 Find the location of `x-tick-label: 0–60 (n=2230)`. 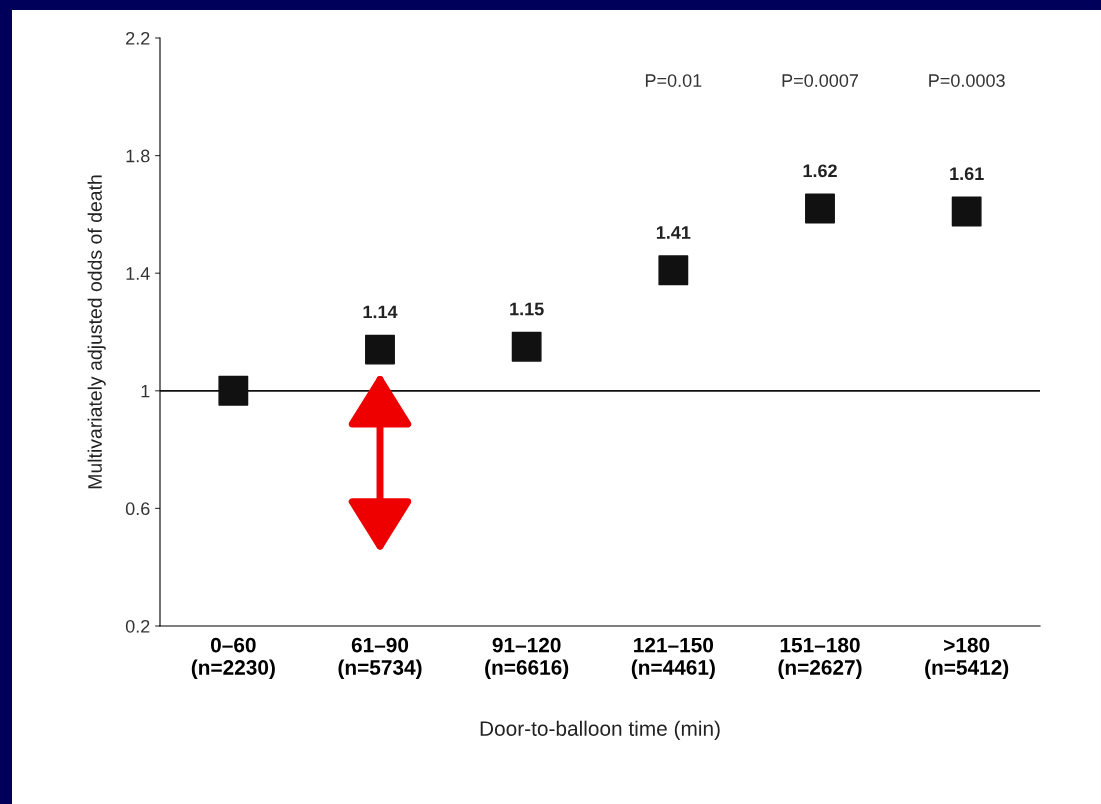

x-tick-label: 0–60 (n=2230) is located at coordinates (233, 658).